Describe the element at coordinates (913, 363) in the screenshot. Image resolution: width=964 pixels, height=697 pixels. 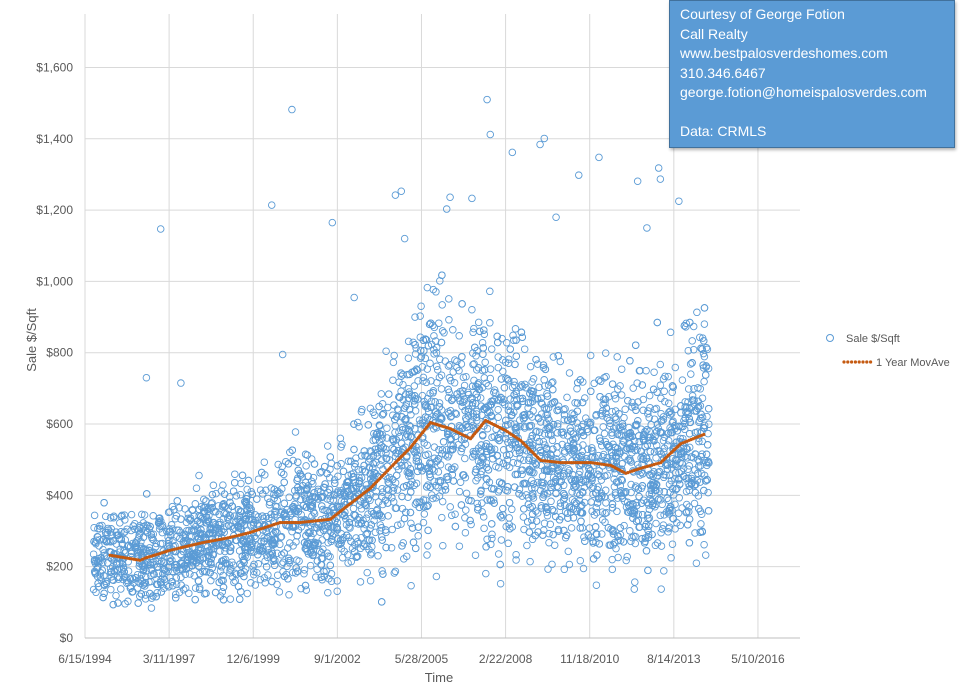
I see `legend-label-movave: 1 Year MovAve` at that location.